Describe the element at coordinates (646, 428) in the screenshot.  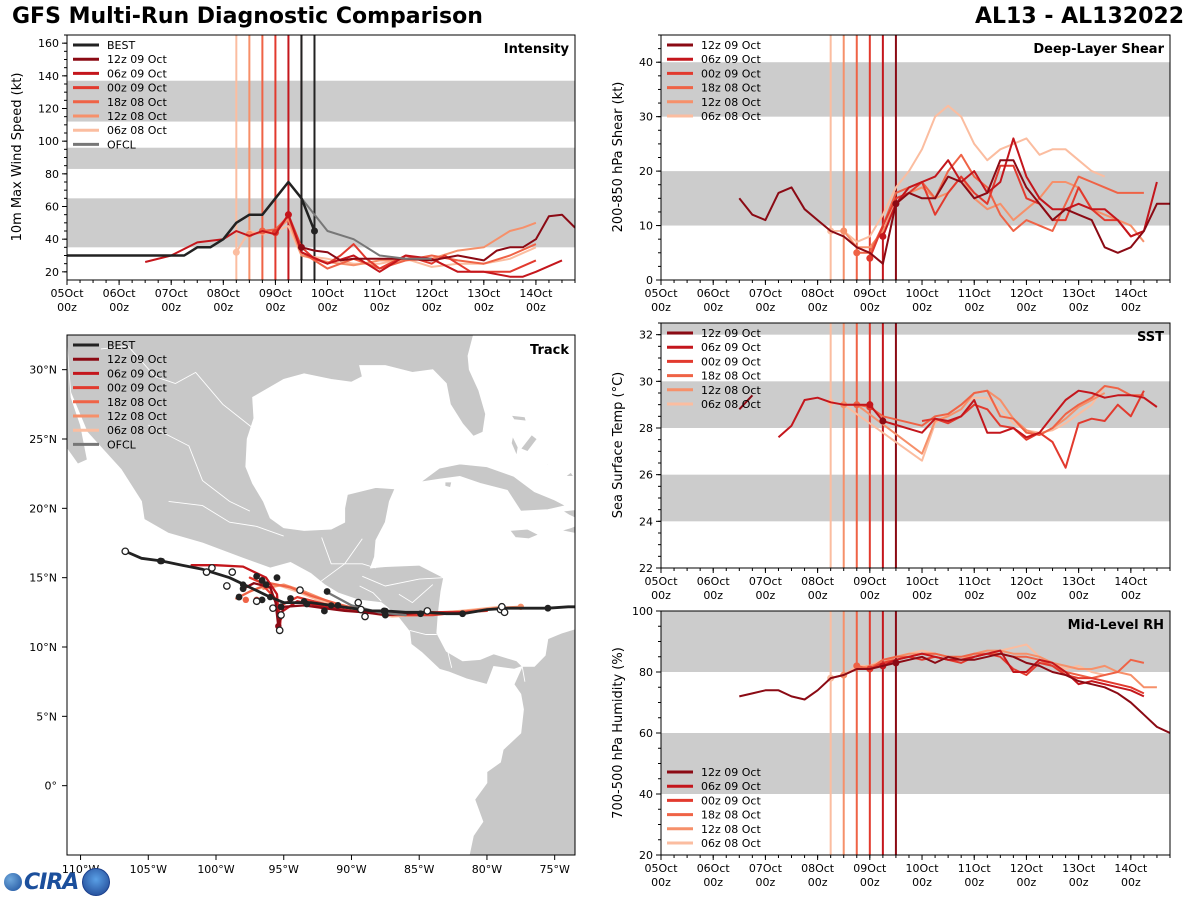
I see `sst-ytick-label: 28` at that location.